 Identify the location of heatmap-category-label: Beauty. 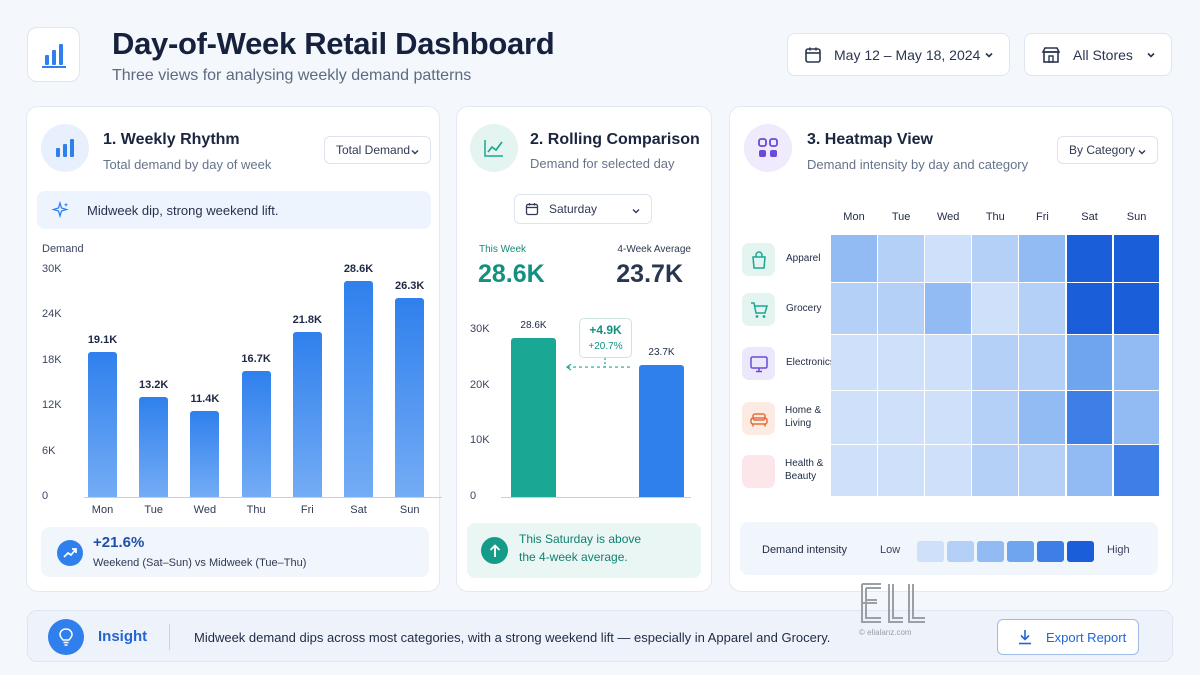
(801, 476).